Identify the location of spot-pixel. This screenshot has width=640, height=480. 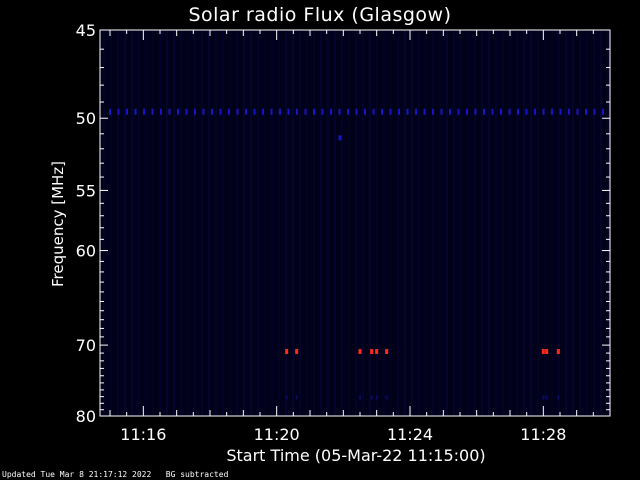
(340, 138).